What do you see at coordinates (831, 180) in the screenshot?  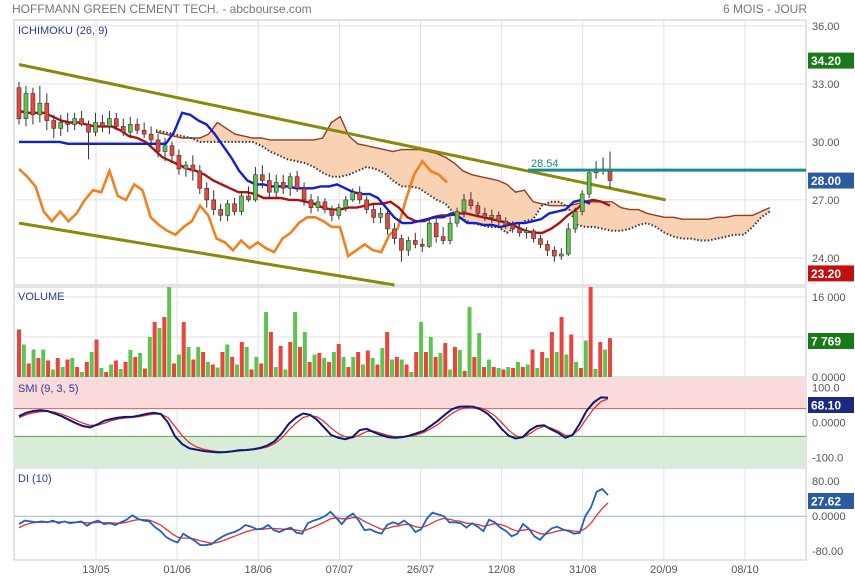 I see `price-badge: 28.00` at bounding box center [831, 180].